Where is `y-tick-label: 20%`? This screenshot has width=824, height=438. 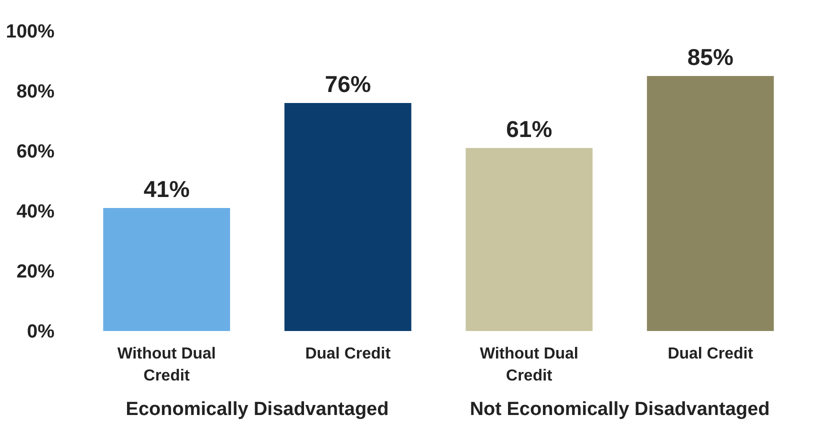 y-tick-label: 20% is located at coordinates (35, 272).